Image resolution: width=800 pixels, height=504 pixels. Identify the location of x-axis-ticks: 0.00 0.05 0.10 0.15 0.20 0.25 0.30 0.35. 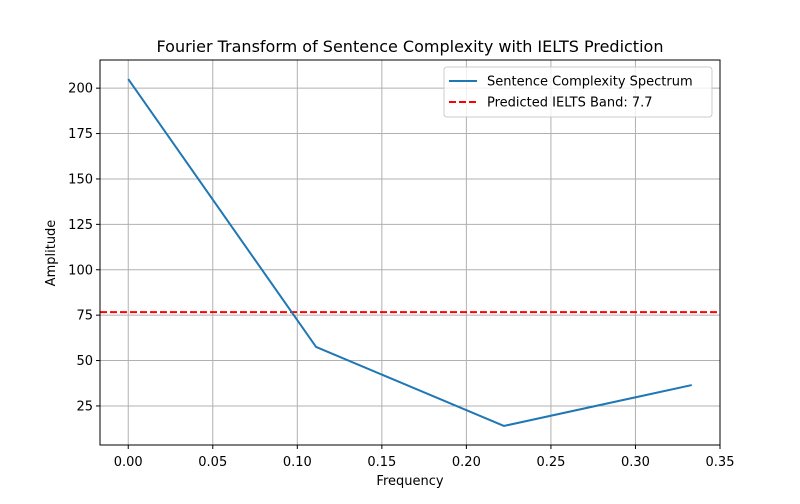
(424, 457).